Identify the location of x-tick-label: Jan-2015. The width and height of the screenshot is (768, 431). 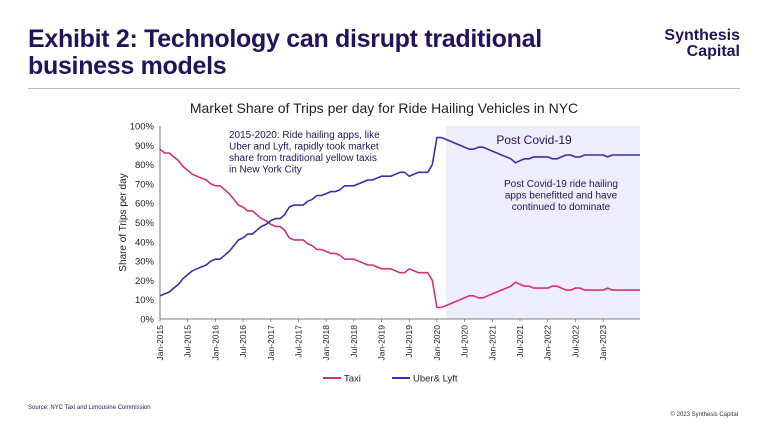
(160, 343).